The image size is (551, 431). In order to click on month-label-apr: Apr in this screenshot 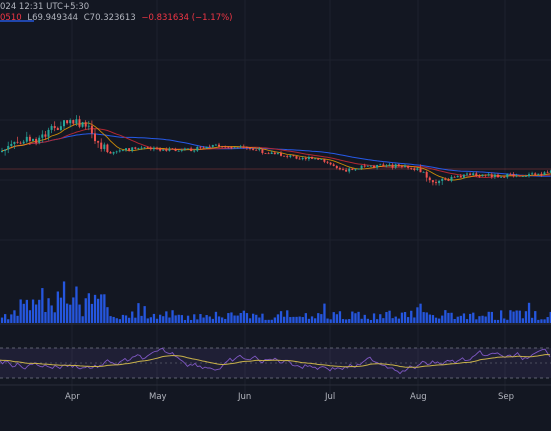, I will do `click(72, 397)`.